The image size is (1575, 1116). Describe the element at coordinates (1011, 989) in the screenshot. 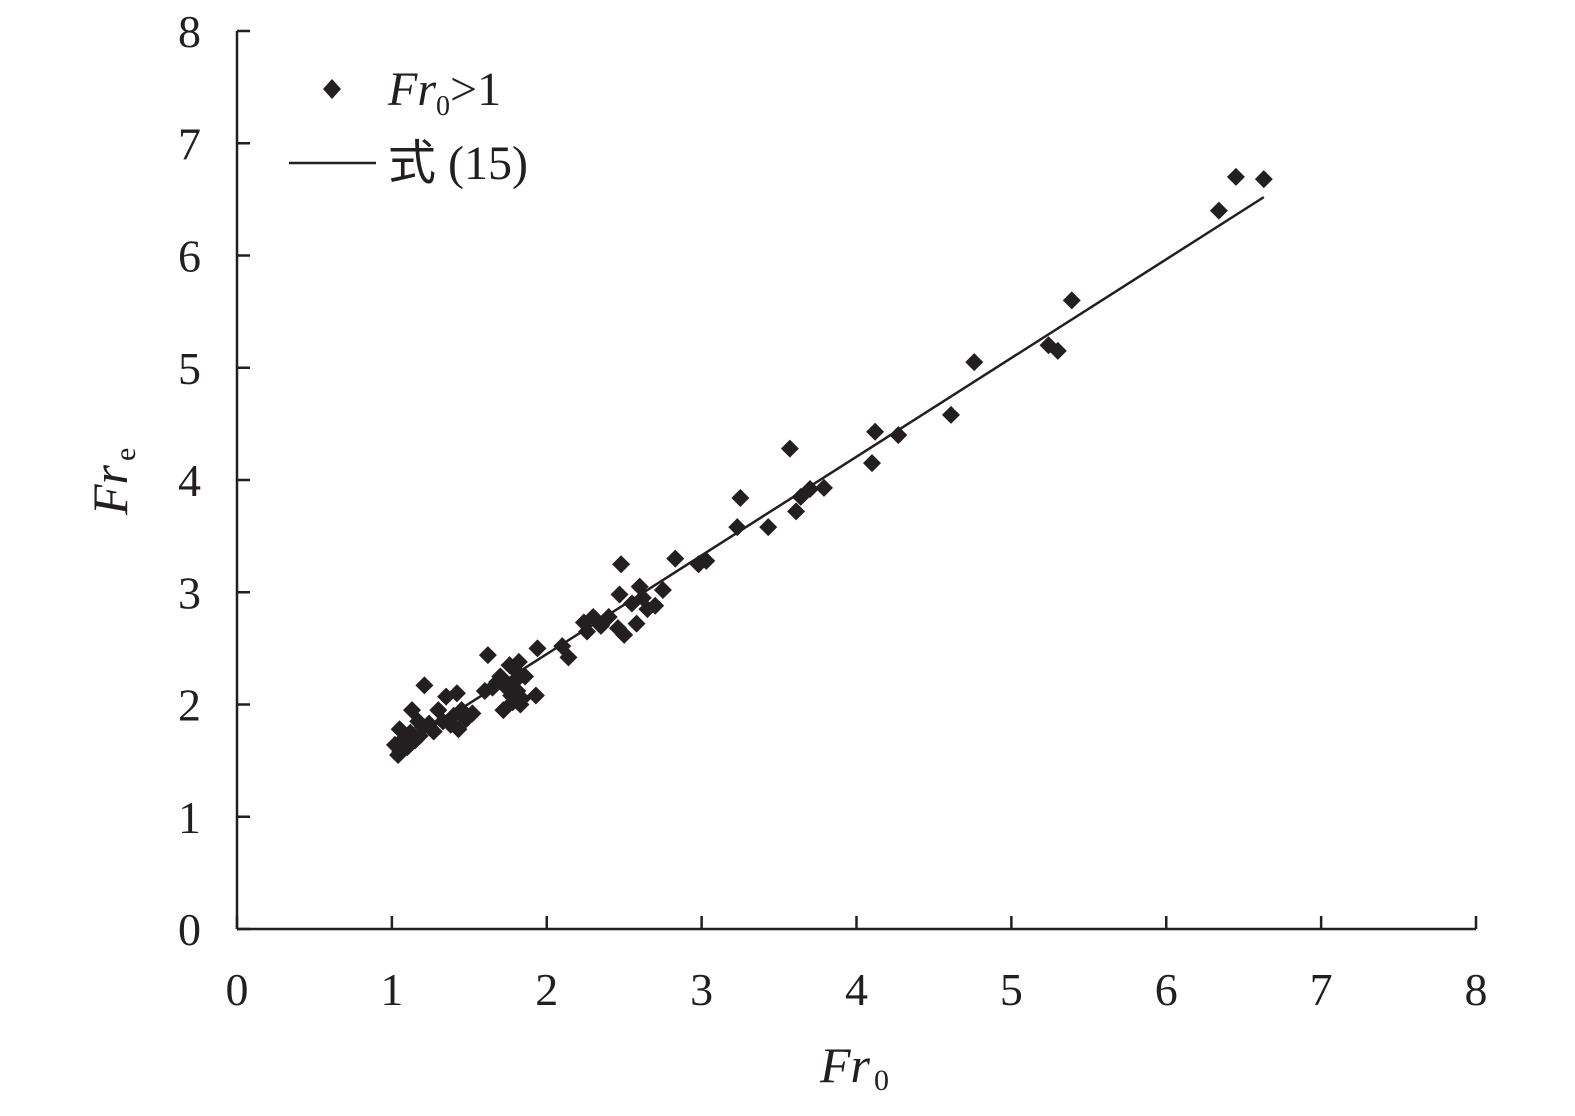

I see `x-tick-label: 5` at that location.